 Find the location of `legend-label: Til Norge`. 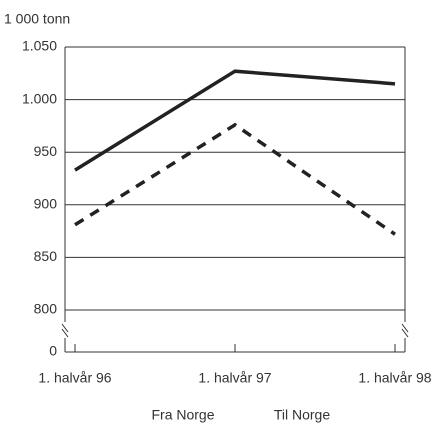

legend-label: Til Norge is located at coordinates (302, 415).